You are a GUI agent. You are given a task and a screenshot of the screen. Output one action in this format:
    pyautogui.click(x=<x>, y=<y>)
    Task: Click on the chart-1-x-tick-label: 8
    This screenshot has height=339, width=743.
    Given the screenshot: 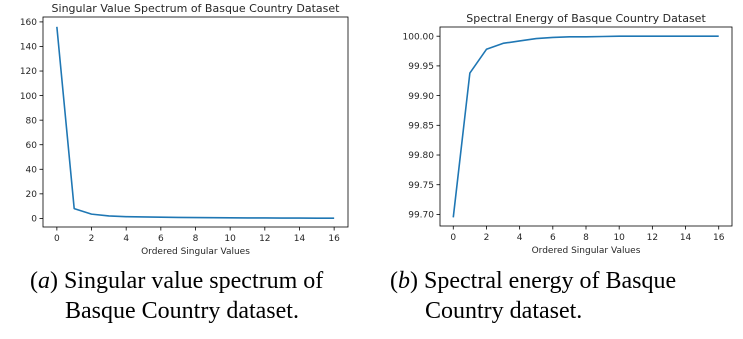 What is the action you would take?
    pyautogui.click(x=586, y=238)
    